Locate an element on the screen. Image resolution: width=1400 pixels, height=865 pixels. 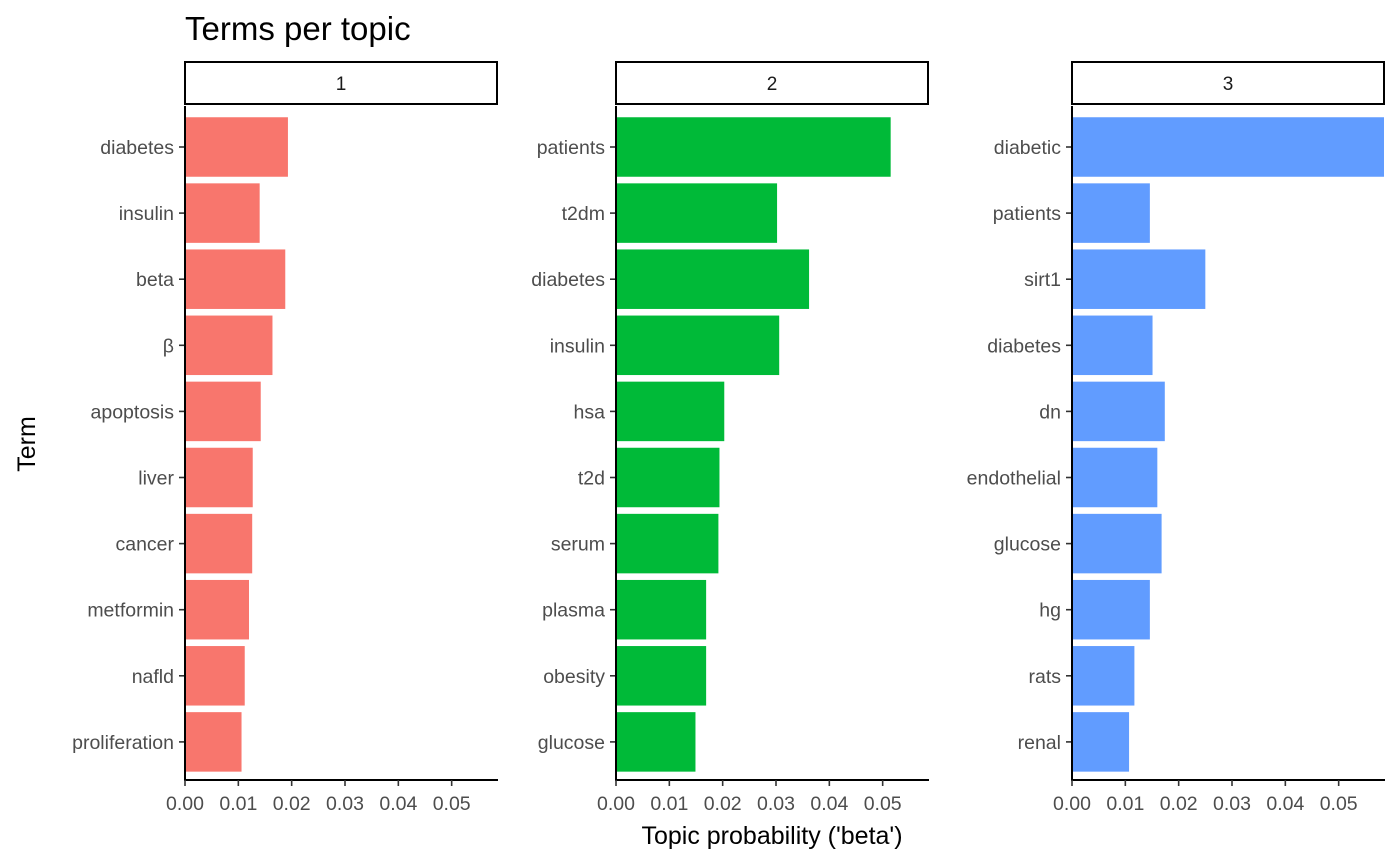
y-tick-label: dn is located at coordinates (1050, 412).